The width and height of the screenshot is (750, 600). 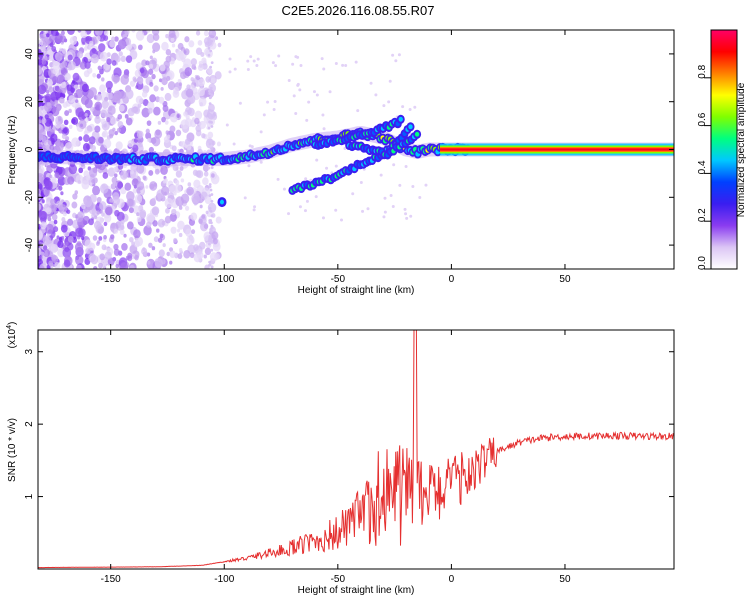 What do you see at coordinates (338, 279) in the screenshot?
I see `x-tick-label: -50` at bounding box center [338, 279].